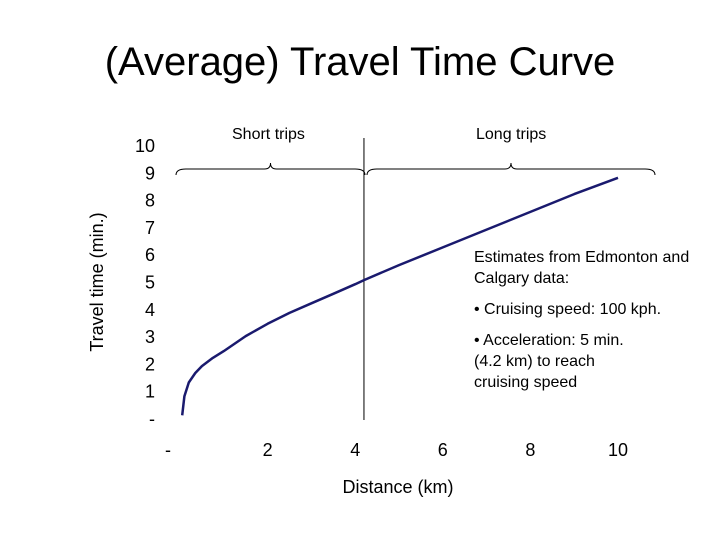 The image size is (720, 540). Describe the element at coordinates (618, 450) in the screenshot. I see `x-tick-label: 10` at that location.